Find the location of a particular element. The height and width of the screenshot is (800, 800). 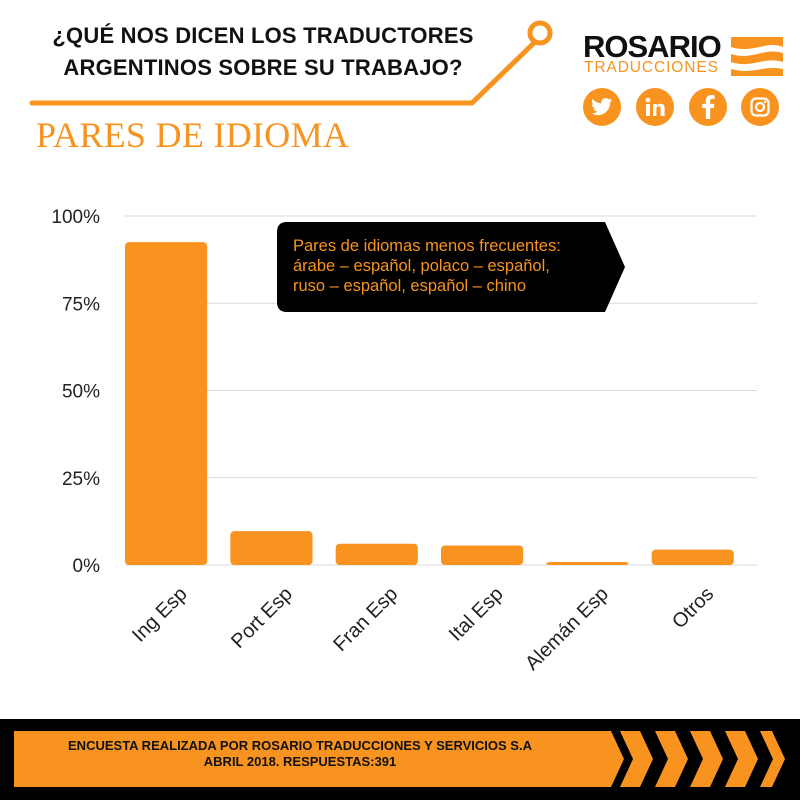

x-tick-label: Port Esp is located at coordinates (262, 618).